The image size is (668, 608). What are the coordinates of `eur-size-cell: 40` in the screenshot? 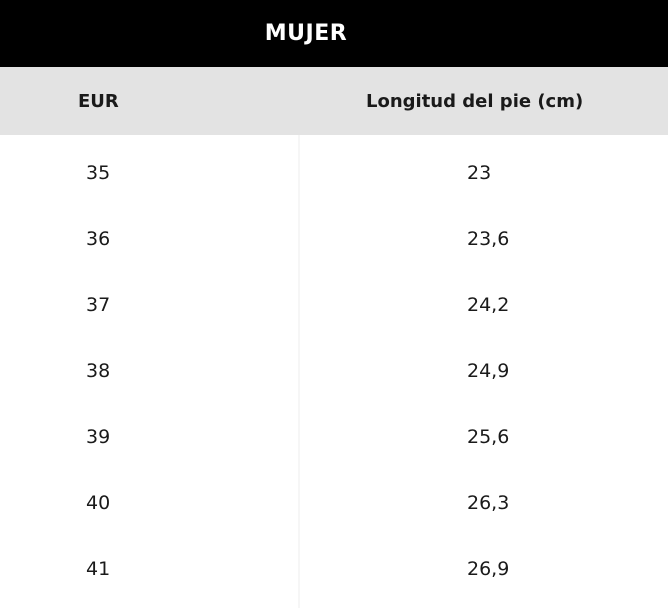 It's located at (98, 503).